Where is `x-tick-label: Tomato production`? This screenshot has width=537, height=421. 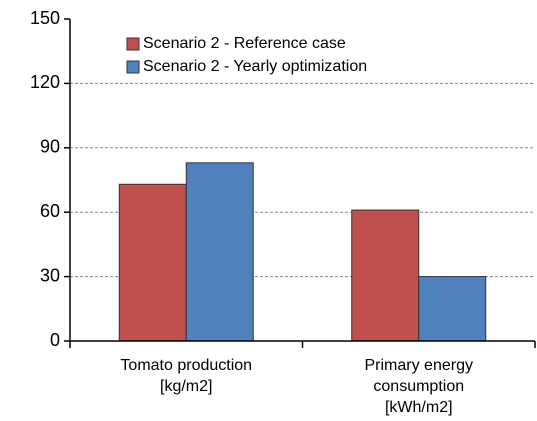 x-tick-label: Tomato production is located at coordinates (186, 365).